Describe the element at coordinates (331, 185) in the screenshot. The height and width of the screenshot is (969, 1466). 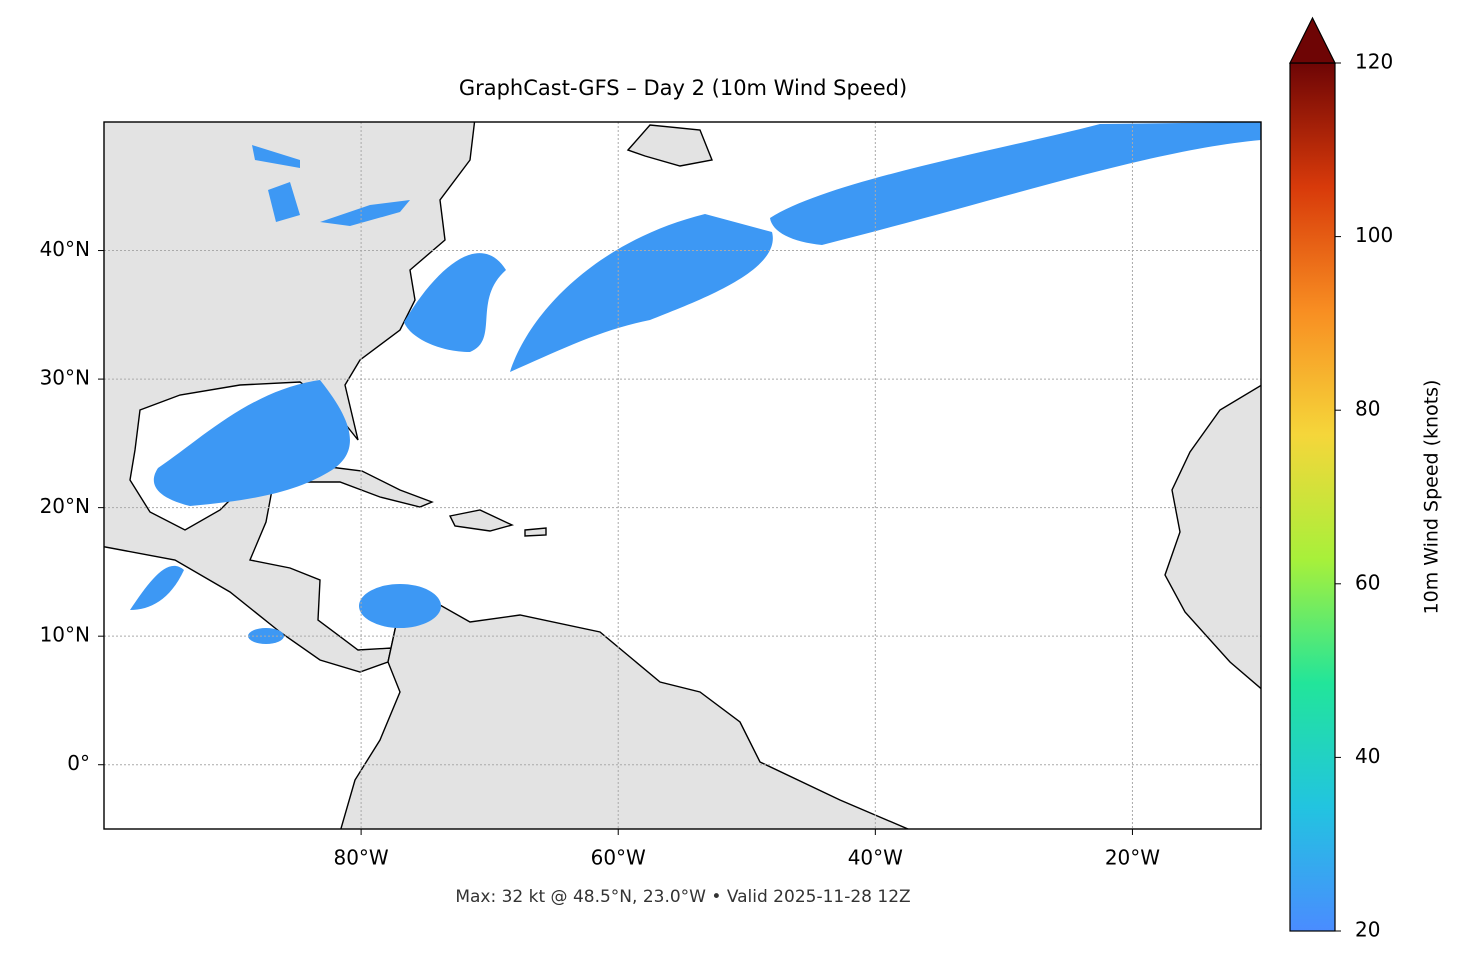
I see `wind-great-lakes` at that location.